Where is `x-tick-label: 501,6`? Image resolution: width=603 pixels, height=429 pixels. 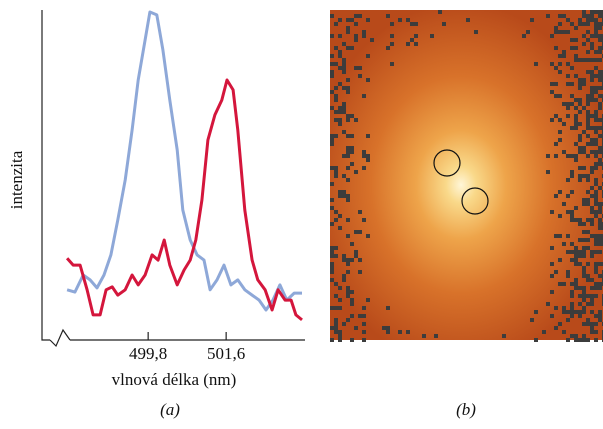 x-tick-label: 501,6 is located at coordinates (226, 353).